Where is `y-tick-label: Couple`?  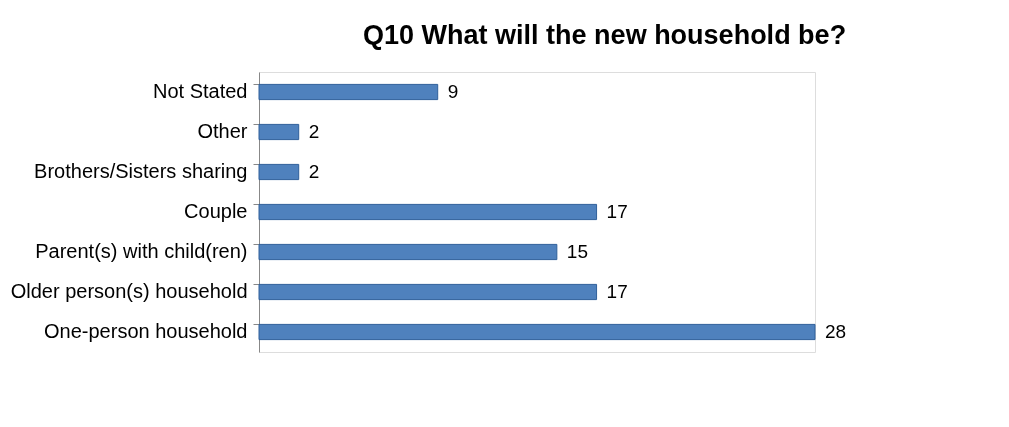
y-tick-label: Couple is located at coordinates (216, 211).